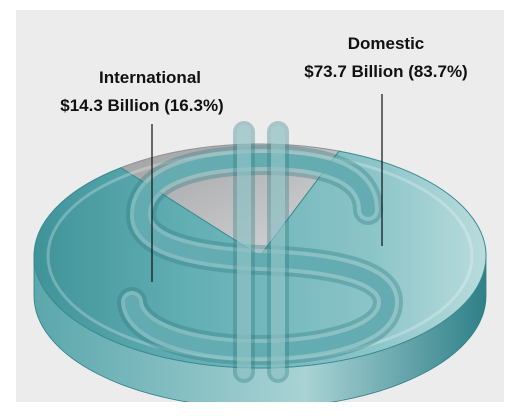 The image size is (520, 419). I want to click on label-domestic-value: $73.7 Billion (83.7%), so click(385, 71).